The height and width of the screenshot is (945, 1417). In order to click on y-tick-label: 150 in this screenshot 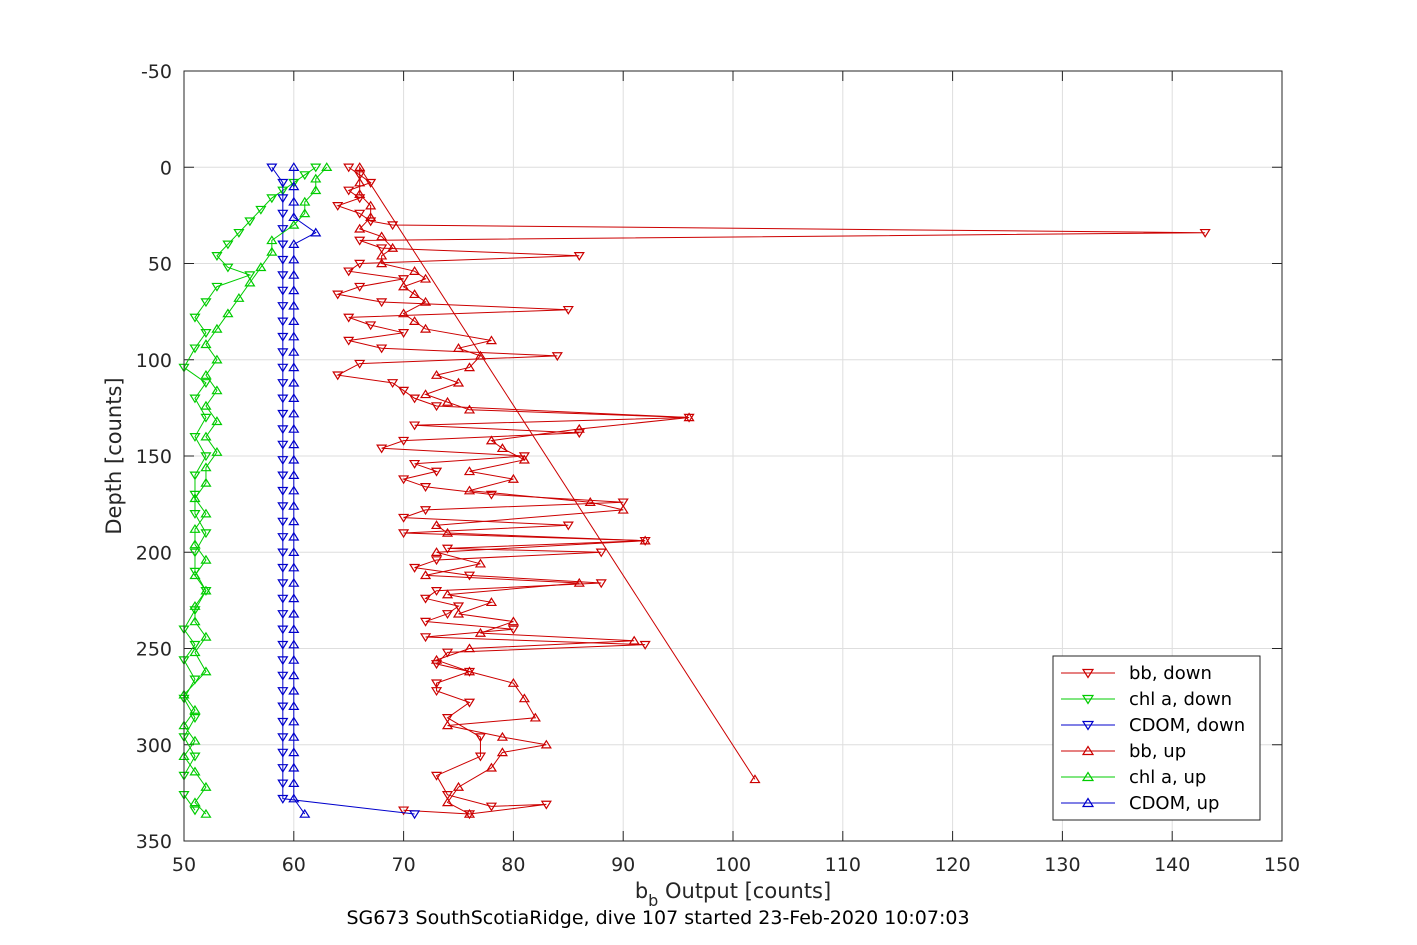, I will do `click(154, 457)`.